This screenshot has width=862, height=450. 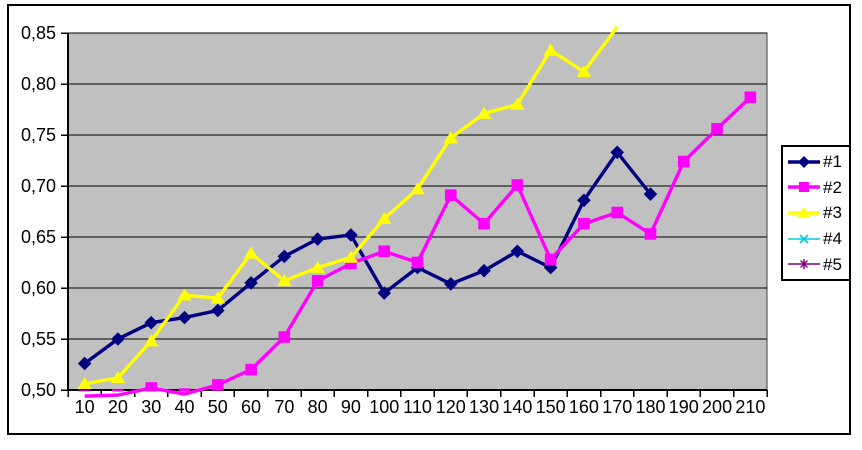 What do you see at coordinates (832, 213) in the screenshot?
I see `legend-item-label: #3` at bounding box center [832, 213].